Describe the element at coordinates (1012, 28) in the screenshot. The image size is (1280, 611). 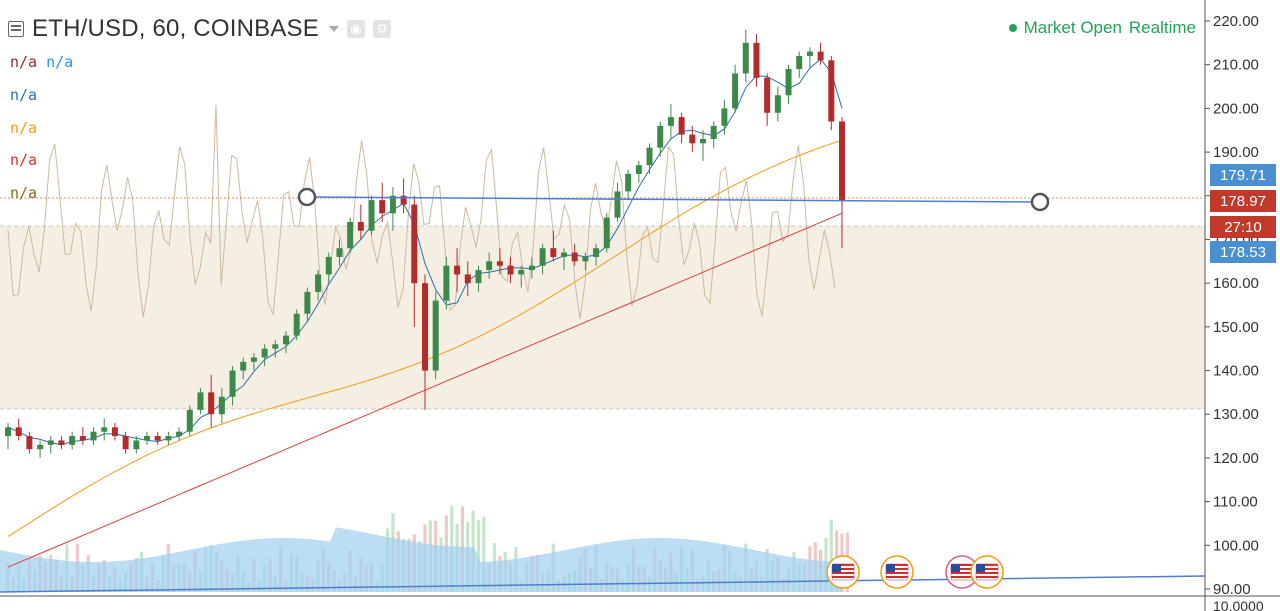
I see `status-dot-icon` at that location.